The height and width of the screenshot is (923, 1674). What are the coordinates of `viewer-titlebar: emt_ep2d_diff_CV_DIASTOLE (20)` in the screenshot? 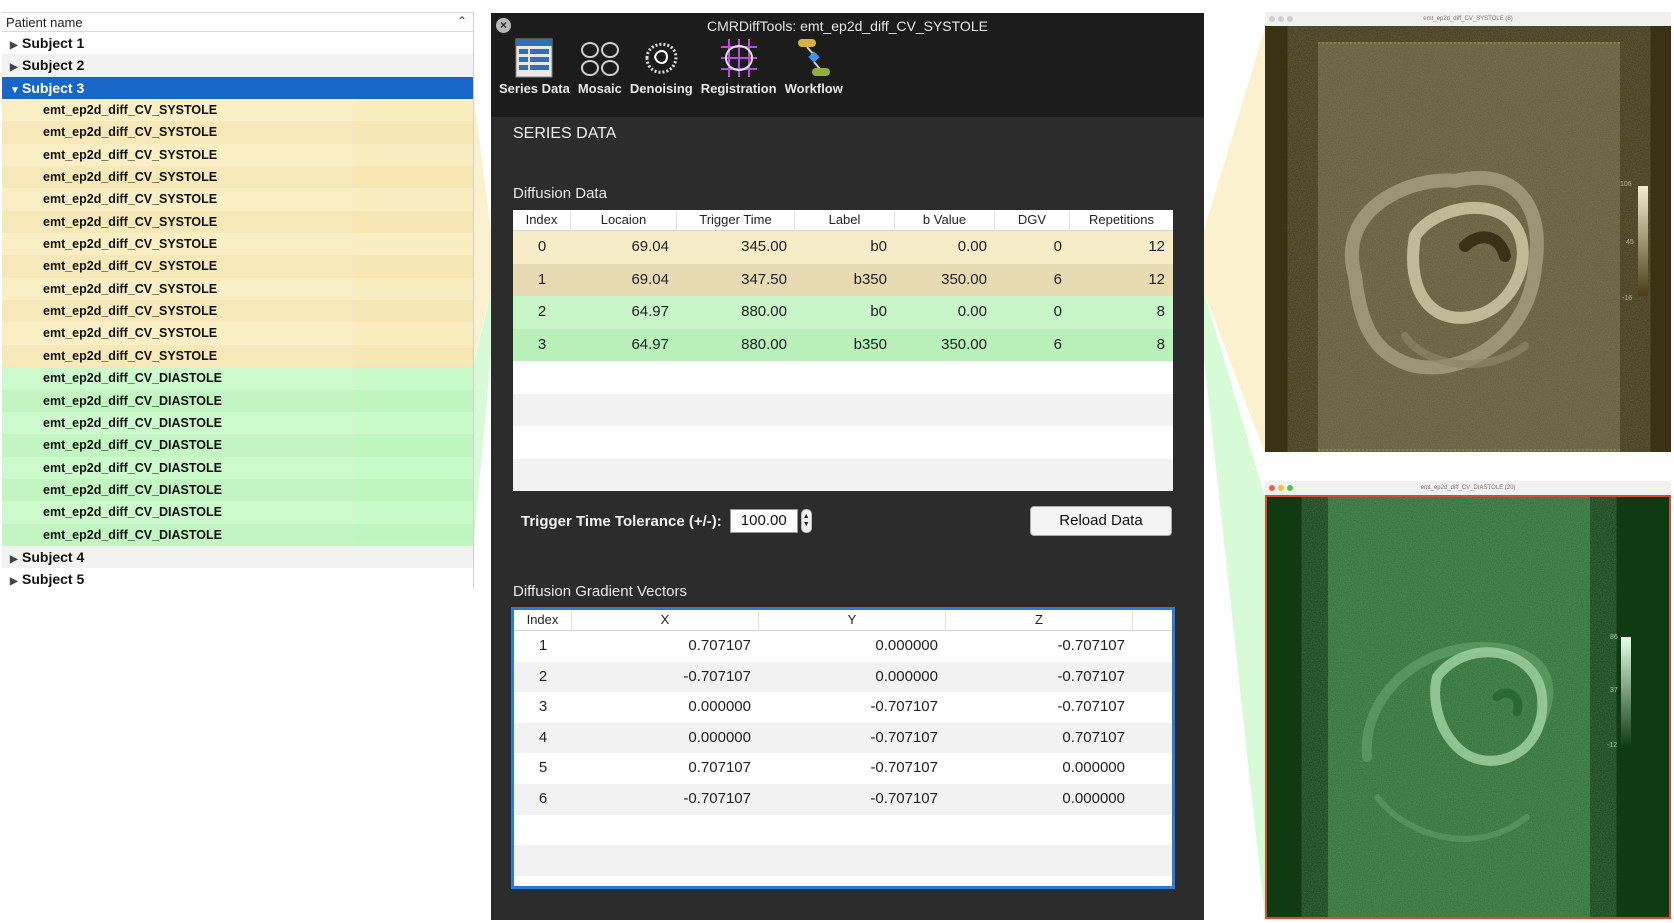 It's located at (1468, 488).